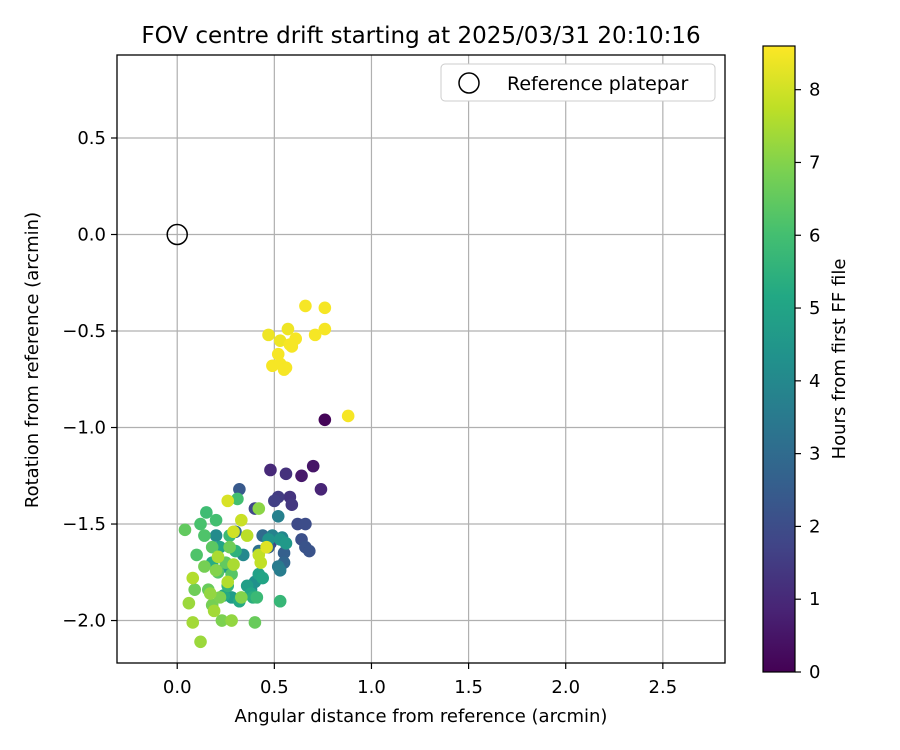  Describe the element at coordinates (598, 84) in the screenshot. I see `legend-label-reference: Reference platepar` at that location.